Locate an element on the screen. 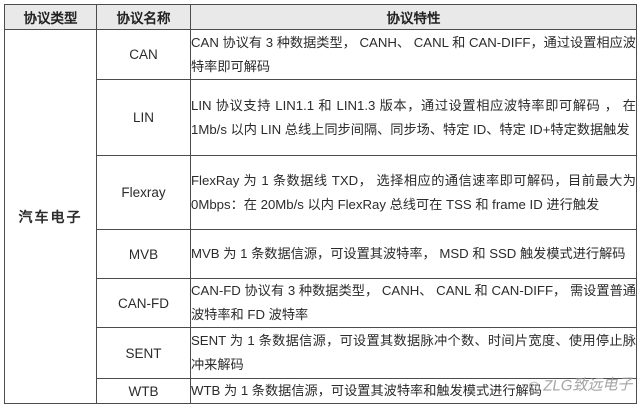  protocol-name-sent: SENT is located at coordinates (143, 353).